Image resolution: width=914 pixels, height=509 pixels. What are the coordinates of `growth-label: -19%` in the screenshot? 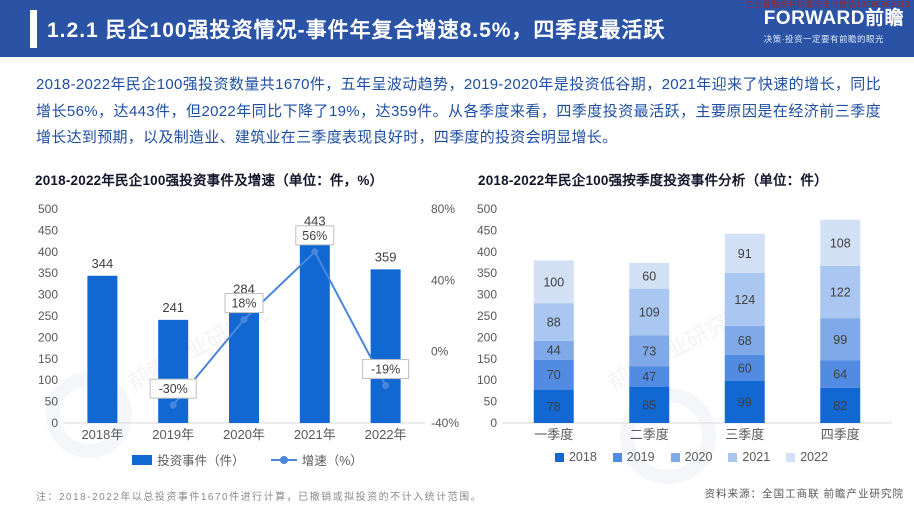 It's located at (385, 370).